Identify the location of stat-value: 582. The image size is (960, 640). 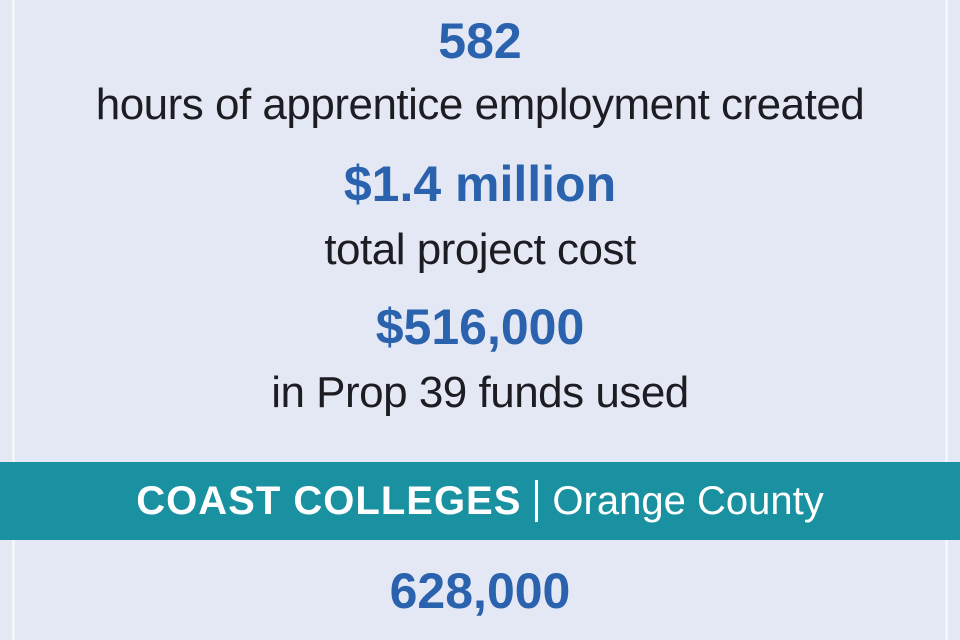
(480, 41).